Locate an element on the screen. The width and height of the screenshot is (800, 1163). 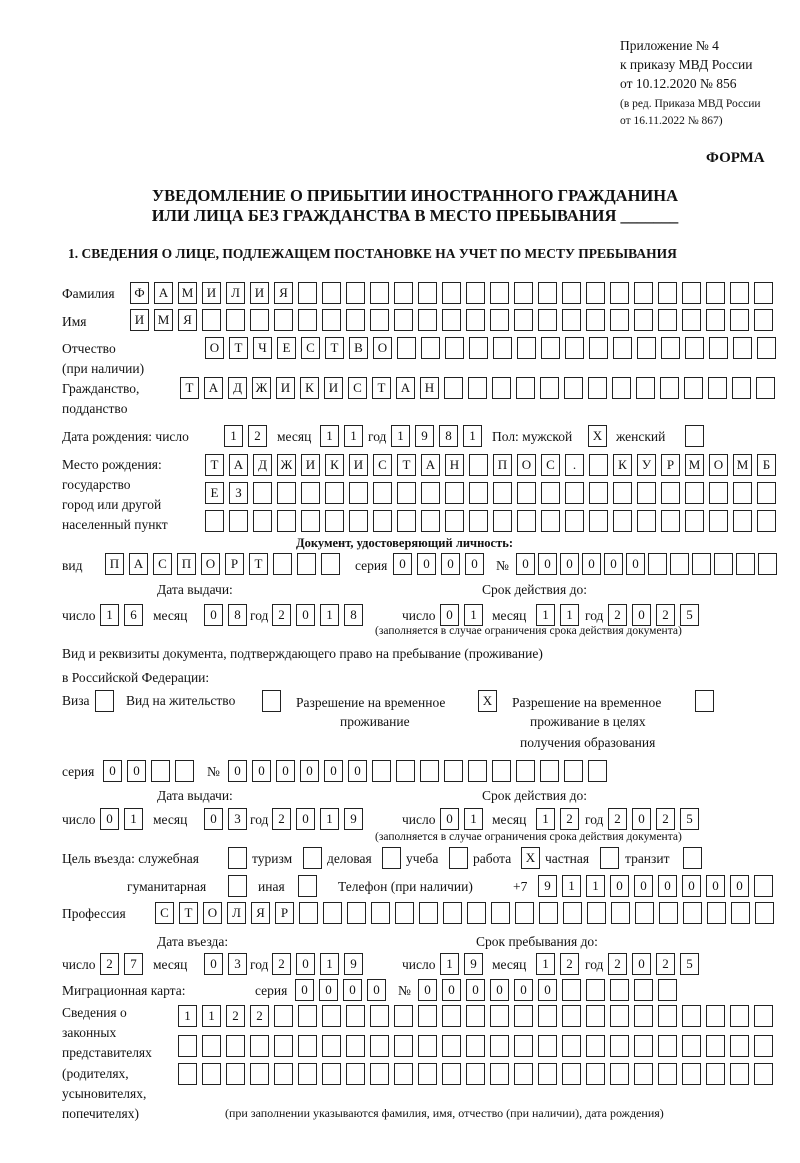
char-box: И is located at coordinates (358, 465).